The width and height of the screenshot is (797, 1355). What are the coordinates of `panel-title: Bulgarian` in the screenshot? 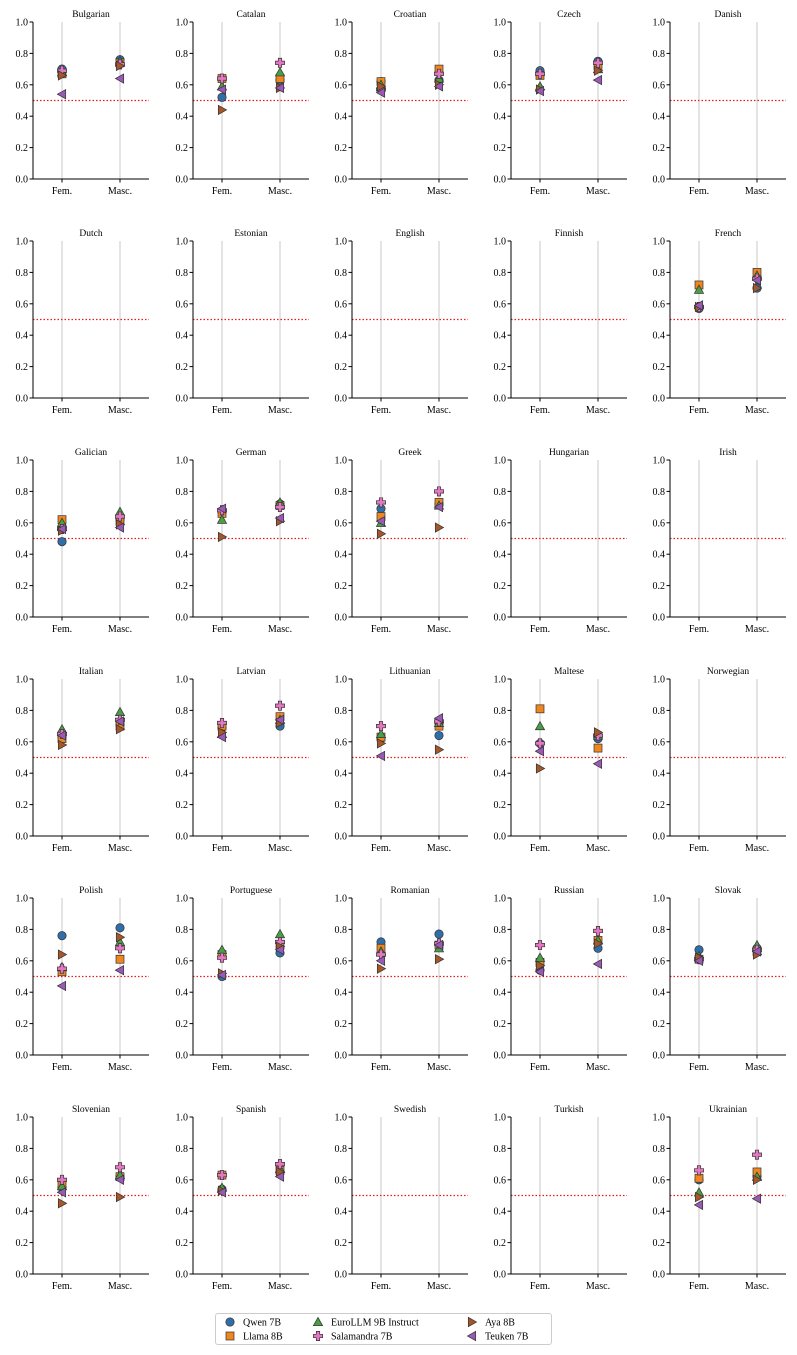 It's located at (91, 15).